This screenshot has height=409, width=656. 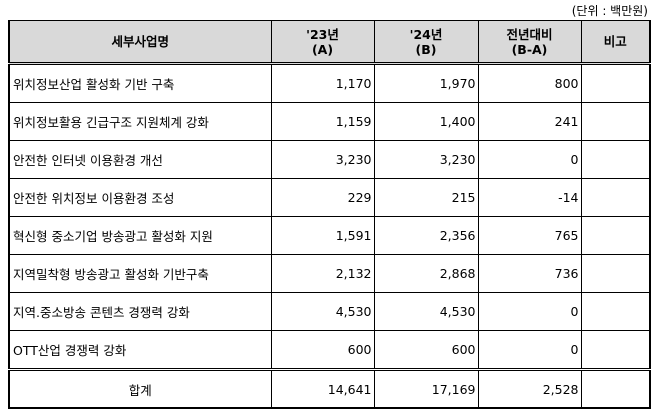 What do you see at coordinates (615, 388) in the screenshot?
I see `total-note` at bounding box center [615, 388].